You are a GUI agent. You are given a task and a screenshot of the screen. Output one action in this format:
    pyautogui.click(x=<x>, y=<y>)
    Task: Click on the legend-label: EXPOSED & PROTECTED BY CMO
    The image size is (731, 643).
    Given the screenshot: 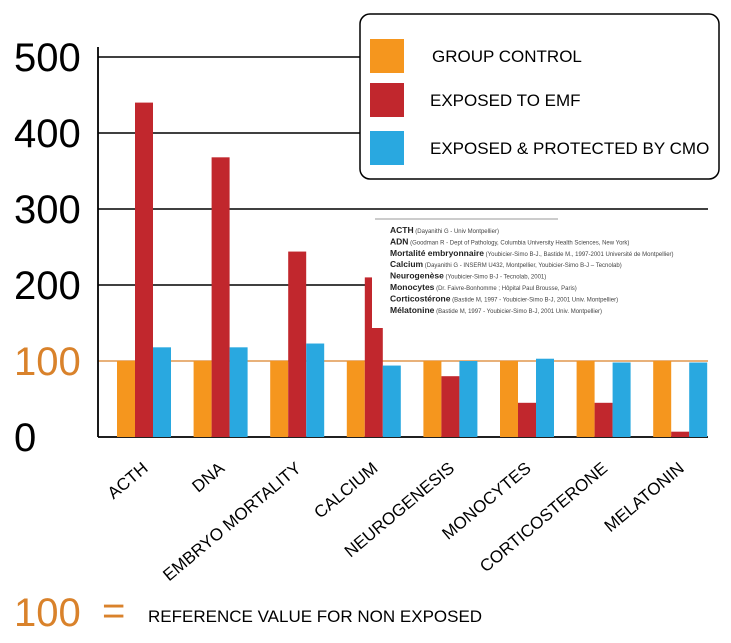 What is the action you would take?
    pyautogui.click(x=569, y=148)
    